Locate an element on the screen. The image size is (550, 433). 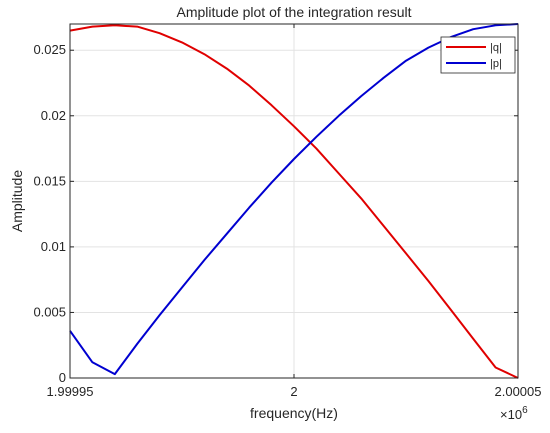
x-exponent-power: 6 is located at coordinates (525, 410).